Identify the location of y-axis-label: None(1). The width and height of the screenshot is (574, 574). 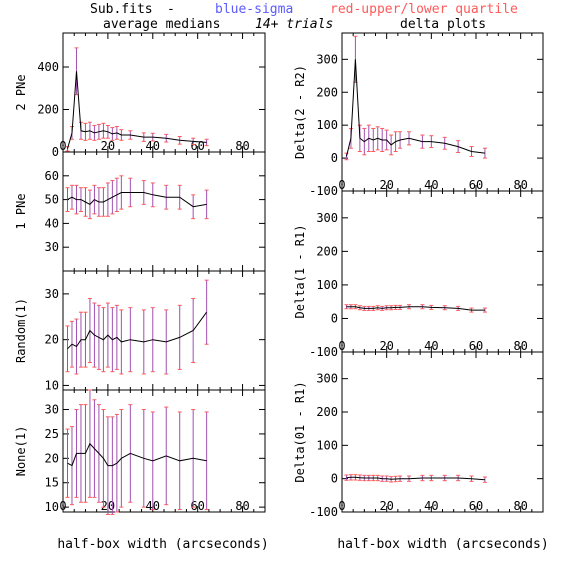
(21, 451).